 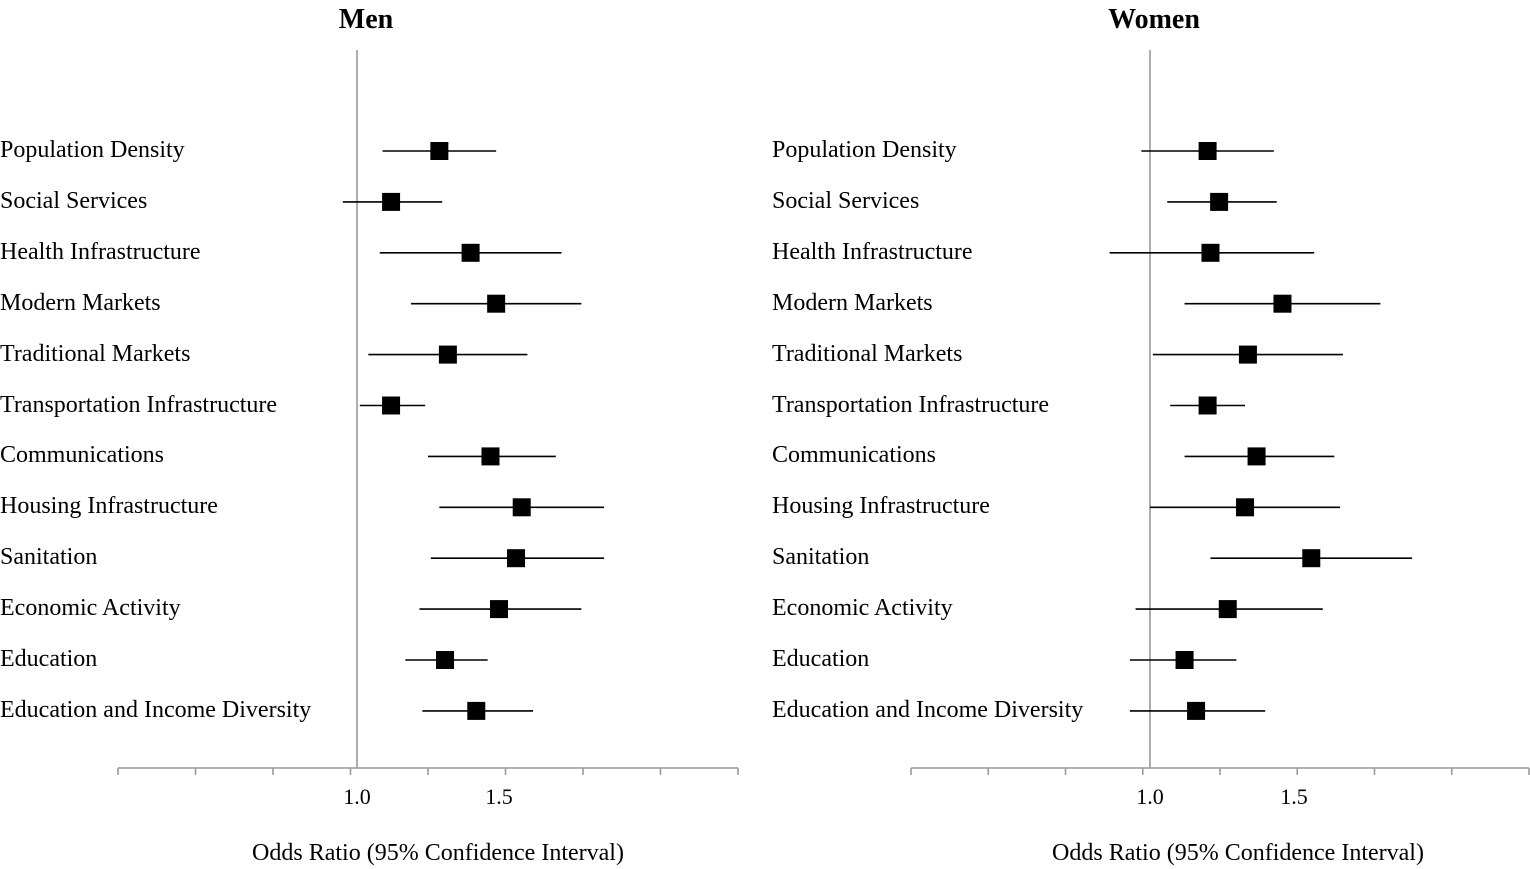 What do you see at coordinates (49, 557) in the screenshot?
I see `men-row-label: Sanitation` at bounding box center [49, 557].